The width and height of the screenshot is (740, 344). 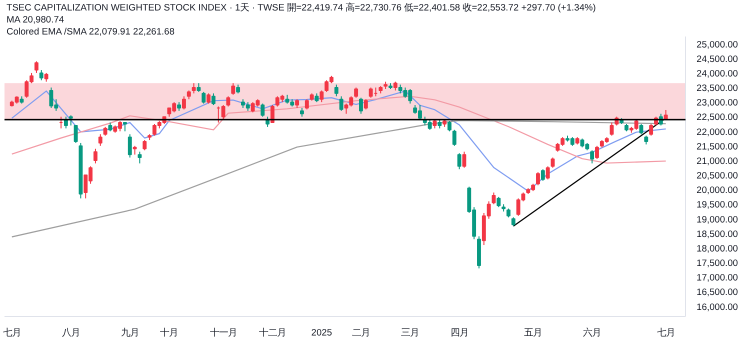 What do you see at coordinates (717, 73) in the screenshot?
I see `y-tick-label: 24,000.00` at bounding box center [717, 73].